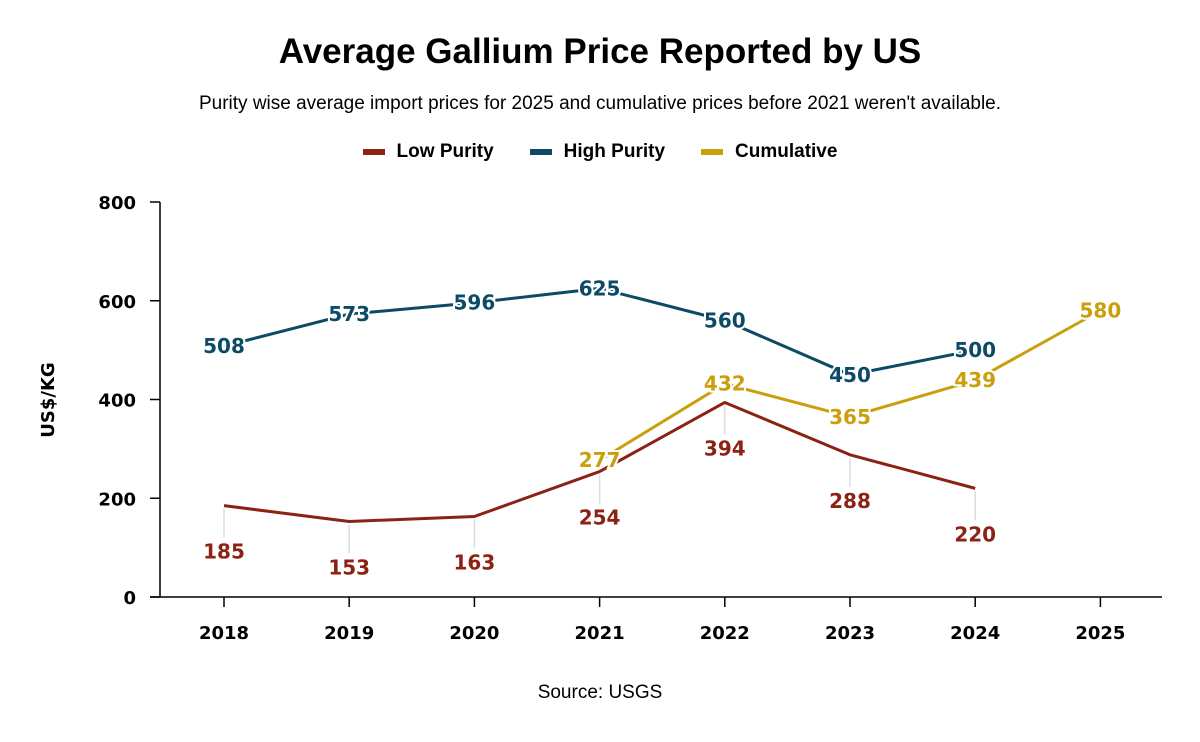 Image resolution: width=1200 pixels, height=742 pixels. What do you see at coordinates (224, 633) in the screenshot?
I see `x-tick-label: 2018` at bounding box center [224, 633].